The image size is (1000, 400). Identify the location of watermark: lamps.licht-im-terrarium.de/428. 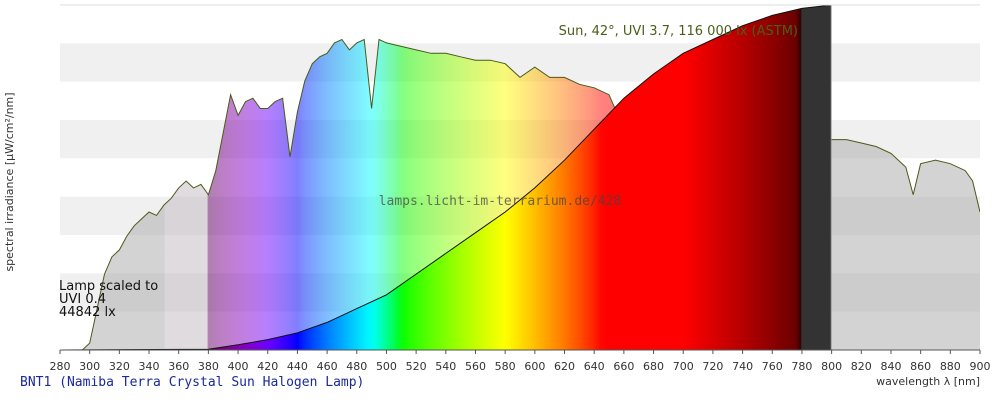
(500, 201).